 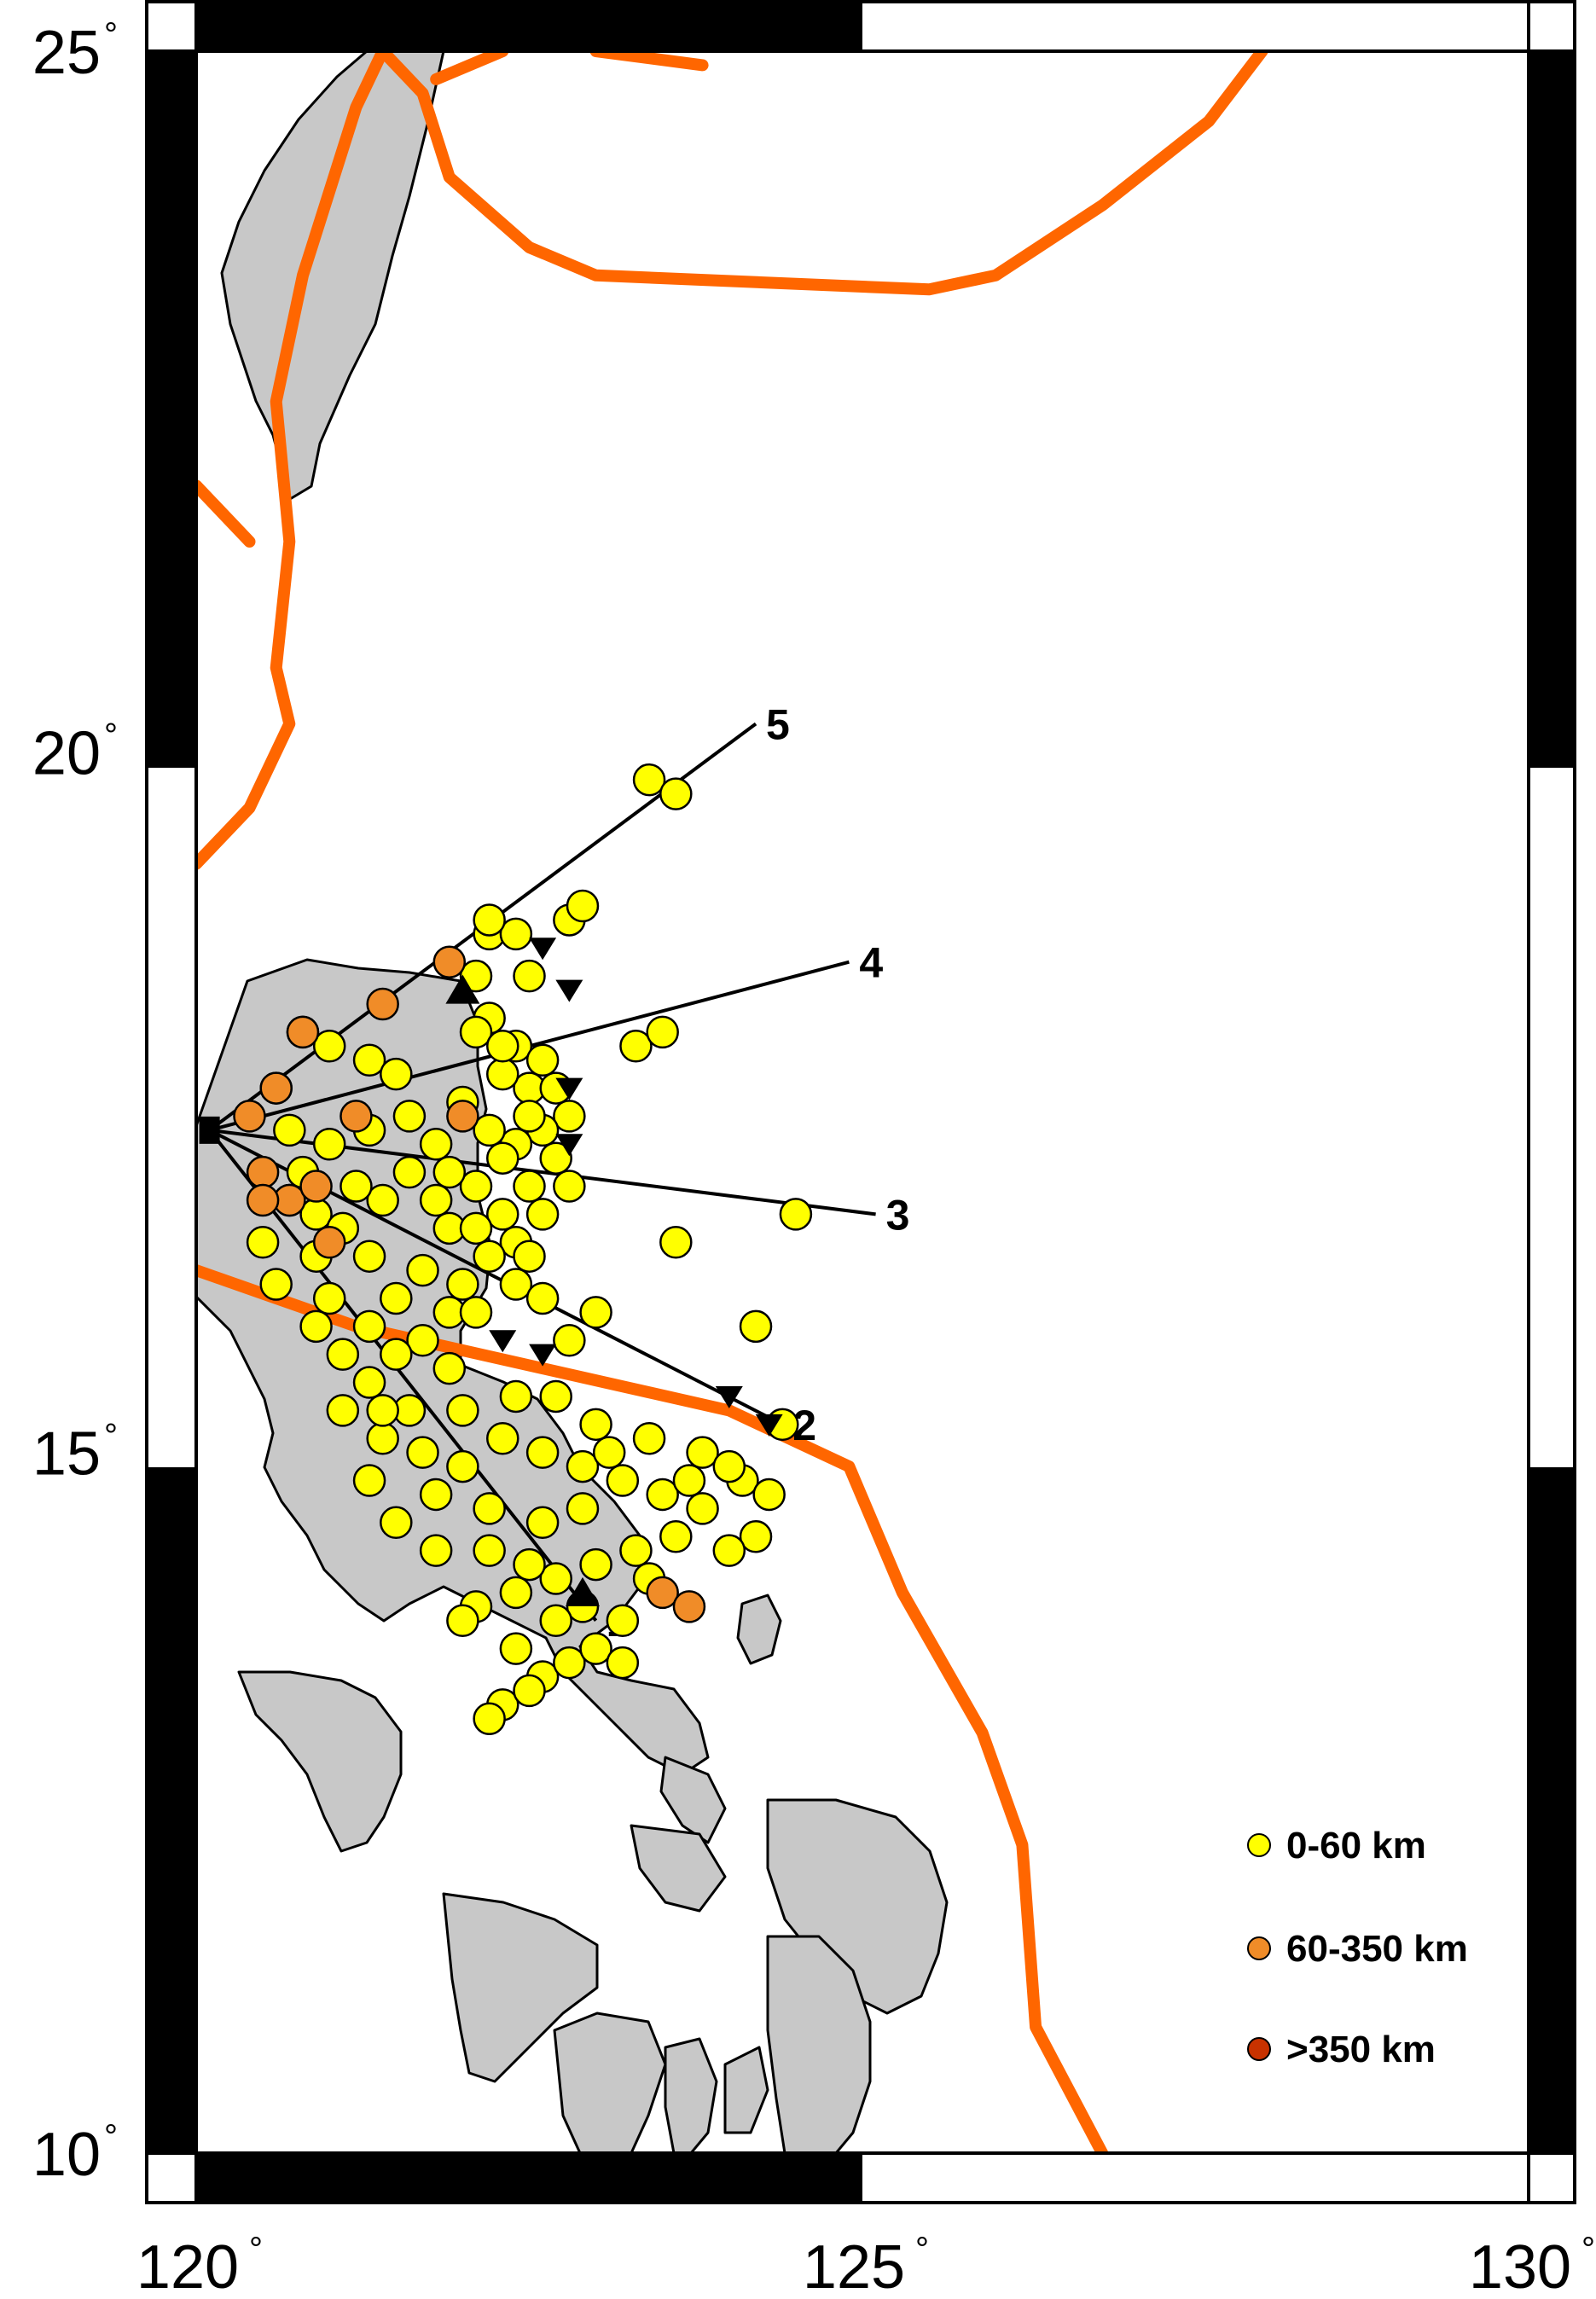 What do you see at coordinates (520, 1988) in the screenshot?
I see `landmass-panay` at bounding box center [520, 1988].